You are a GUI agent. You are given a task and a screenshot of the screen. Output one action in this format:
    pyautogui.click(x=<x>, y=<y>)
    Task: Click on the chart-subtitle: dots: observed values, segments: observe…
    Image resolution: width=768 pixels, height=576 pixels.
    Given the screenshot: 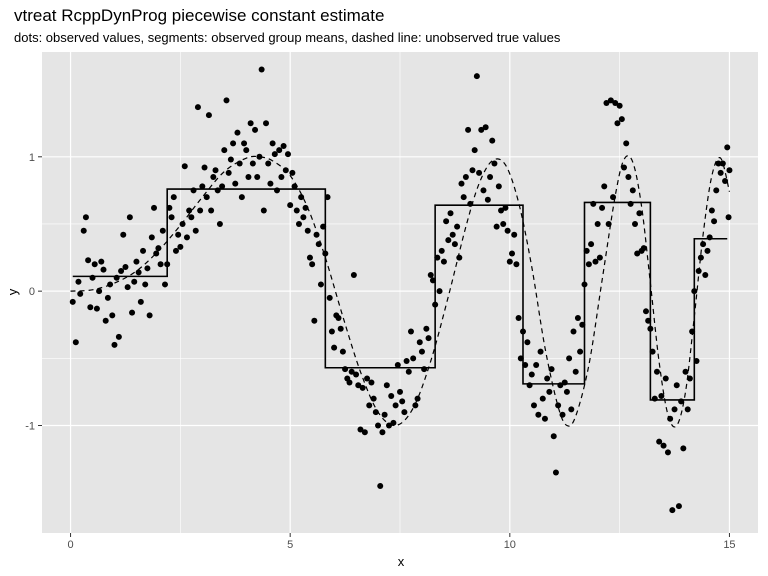 What is the action you would take?
    pyautogui.click(x=287, y=37)
    